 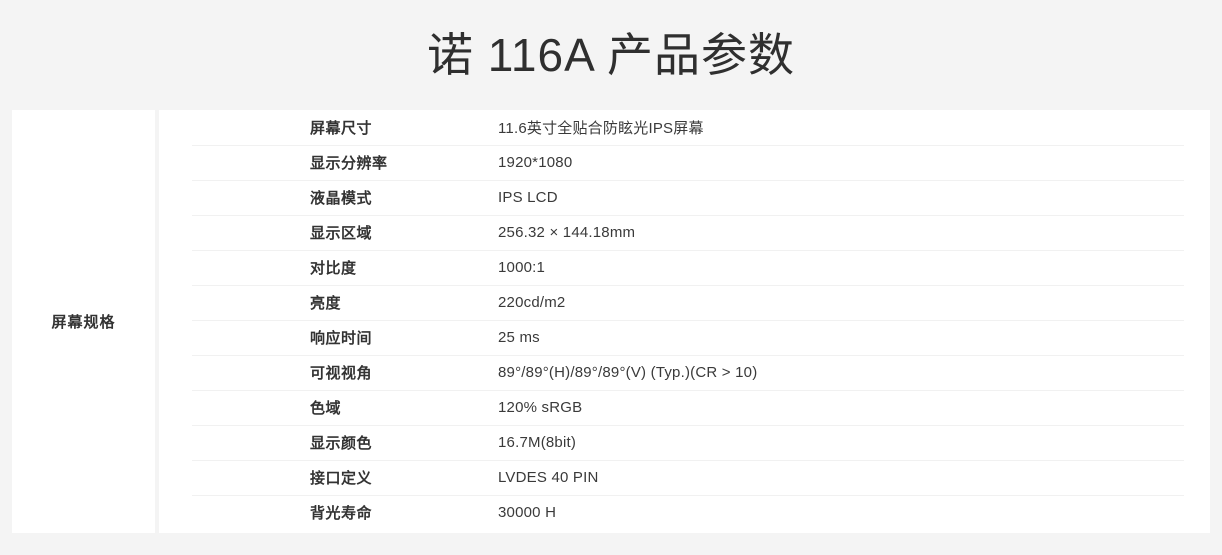 I want to click on spec-value: IPS LCD, so click(x=528, y=197).